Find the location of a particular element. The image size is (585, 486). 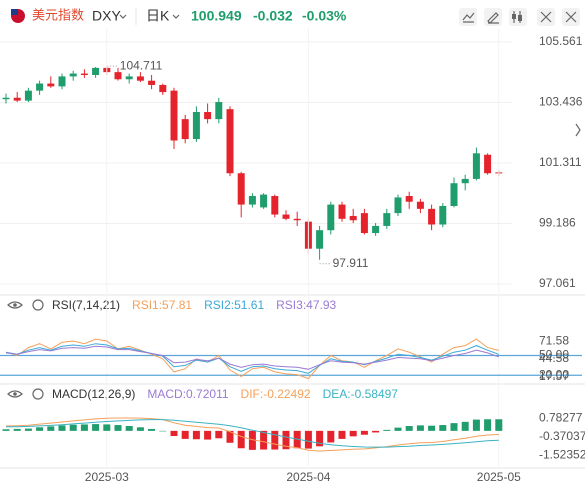

symbol: DXY is located at coordinates (106, 16).